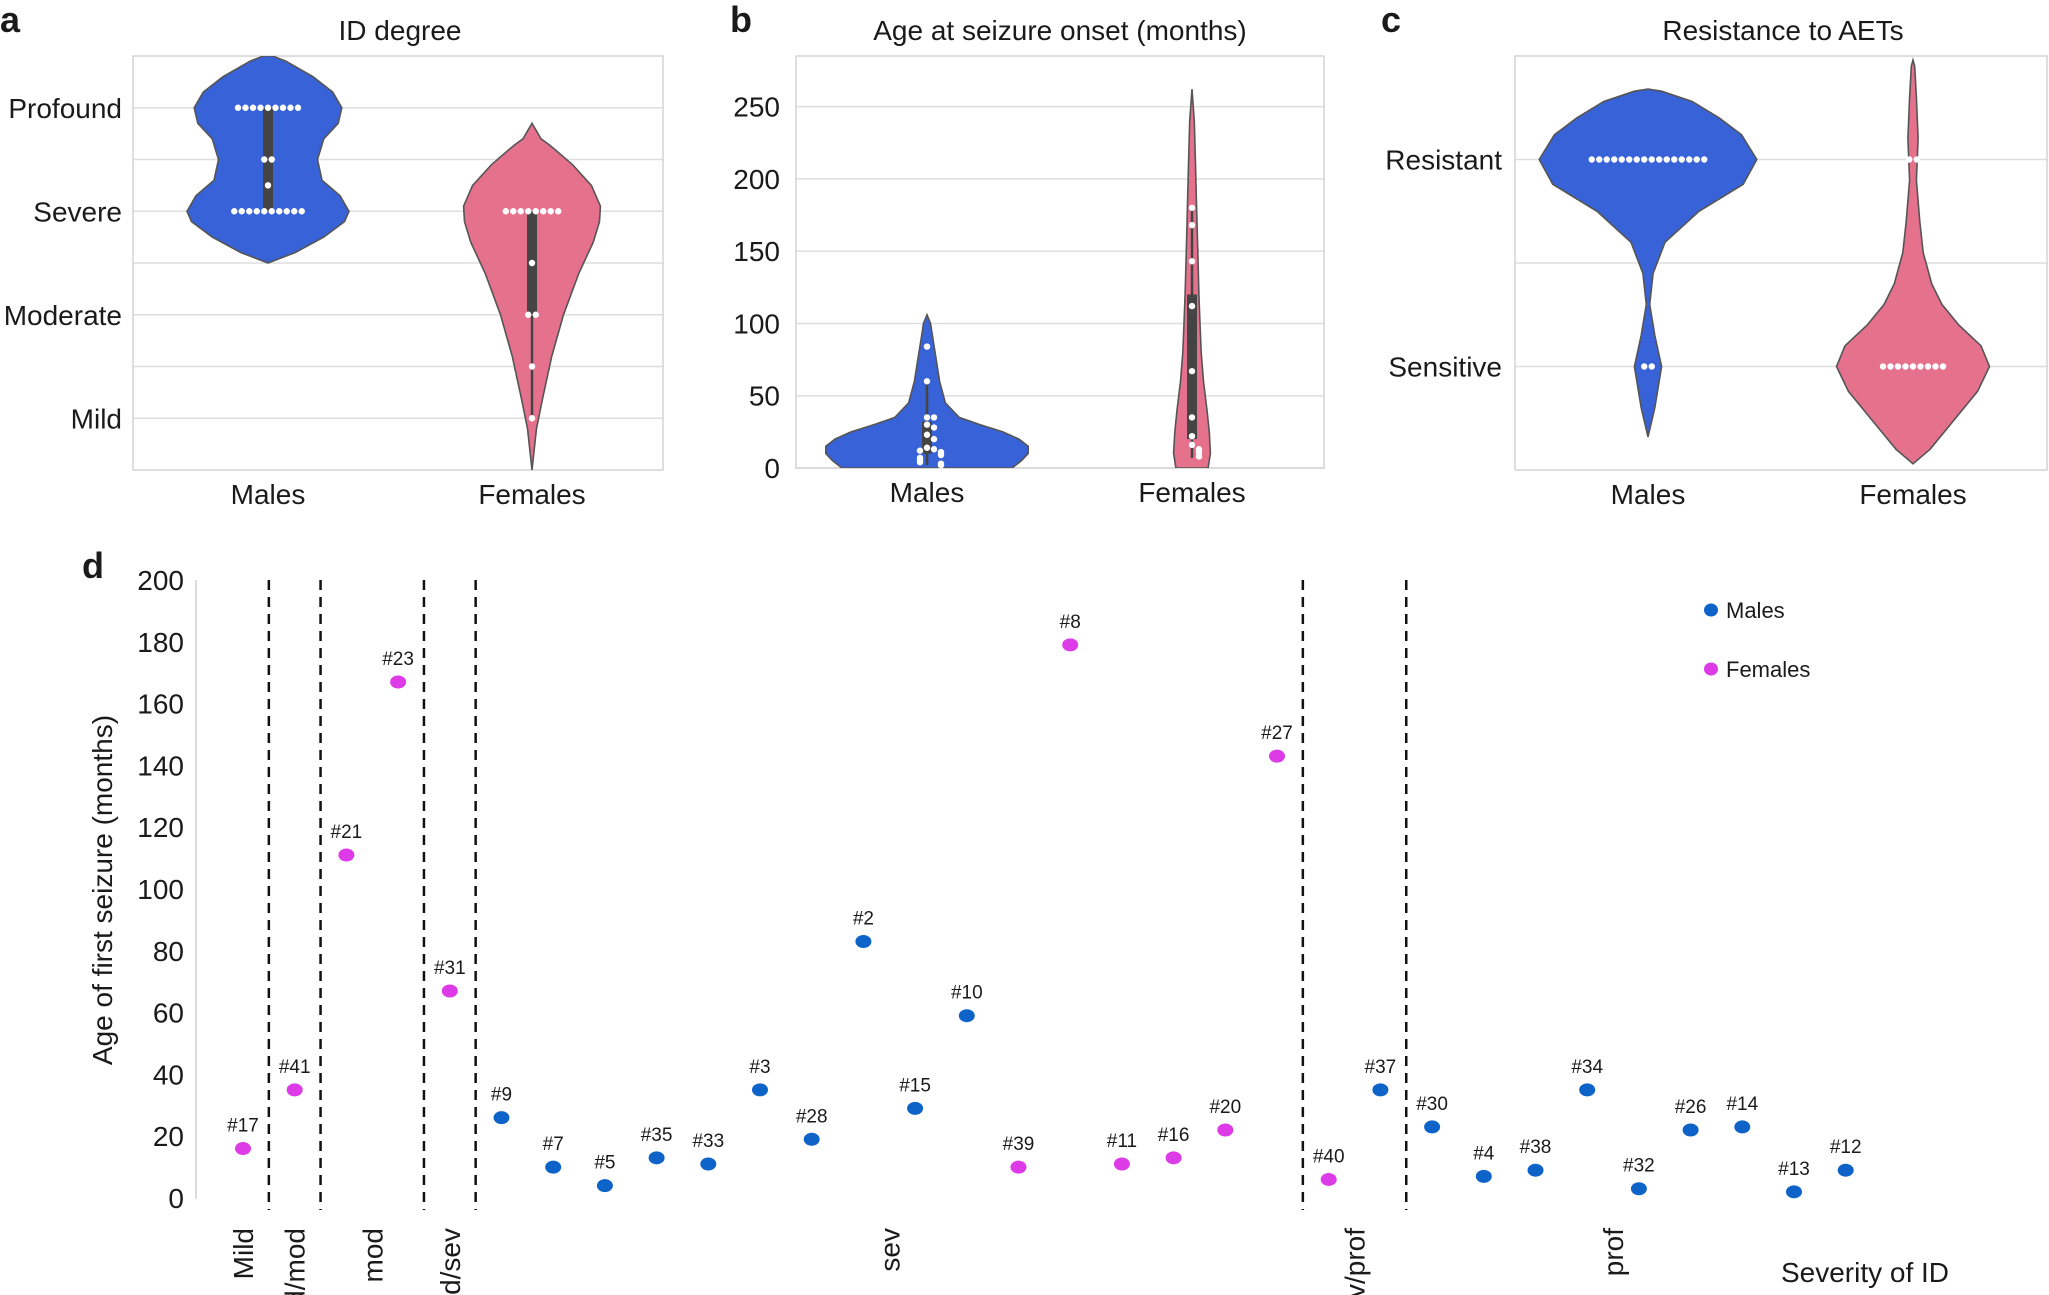 The image size is (2049, 1295). What do you see at coordinates (1484, 1153) in the screenshot?
I see `data-point-label: #4` at bounding box center [1484, 1153].